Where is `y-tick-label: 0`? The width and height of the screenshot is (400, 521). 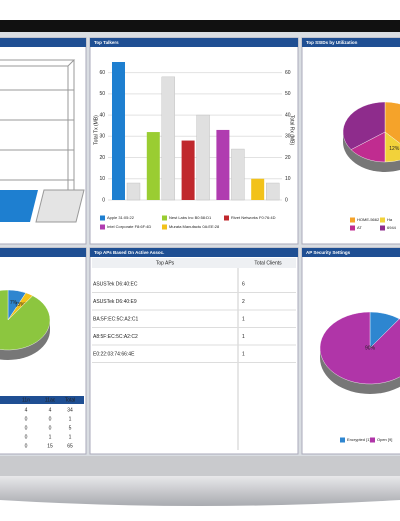 y-tick-label: 0 is located at coordinates (103, 200).